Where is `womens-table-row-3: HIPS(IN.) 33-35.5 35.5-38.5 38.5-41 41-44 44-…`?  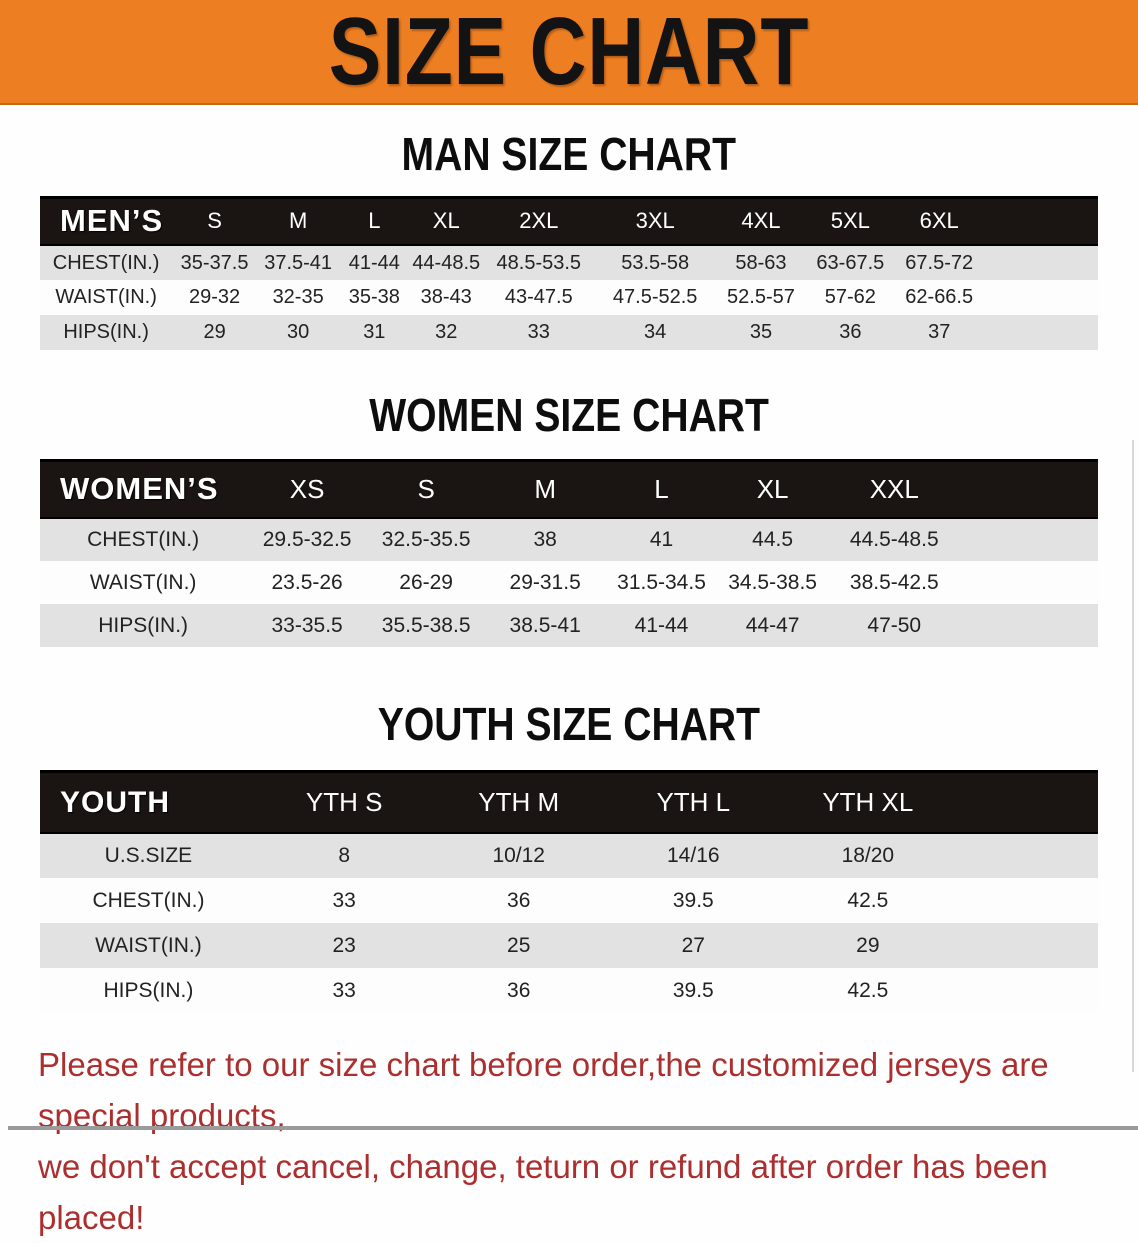
womens-table-row-3: HIPS(IN.) 33-35.5 35.5-38.5 38.5-41 41-44 44-… is located at coordinates (569, 626).